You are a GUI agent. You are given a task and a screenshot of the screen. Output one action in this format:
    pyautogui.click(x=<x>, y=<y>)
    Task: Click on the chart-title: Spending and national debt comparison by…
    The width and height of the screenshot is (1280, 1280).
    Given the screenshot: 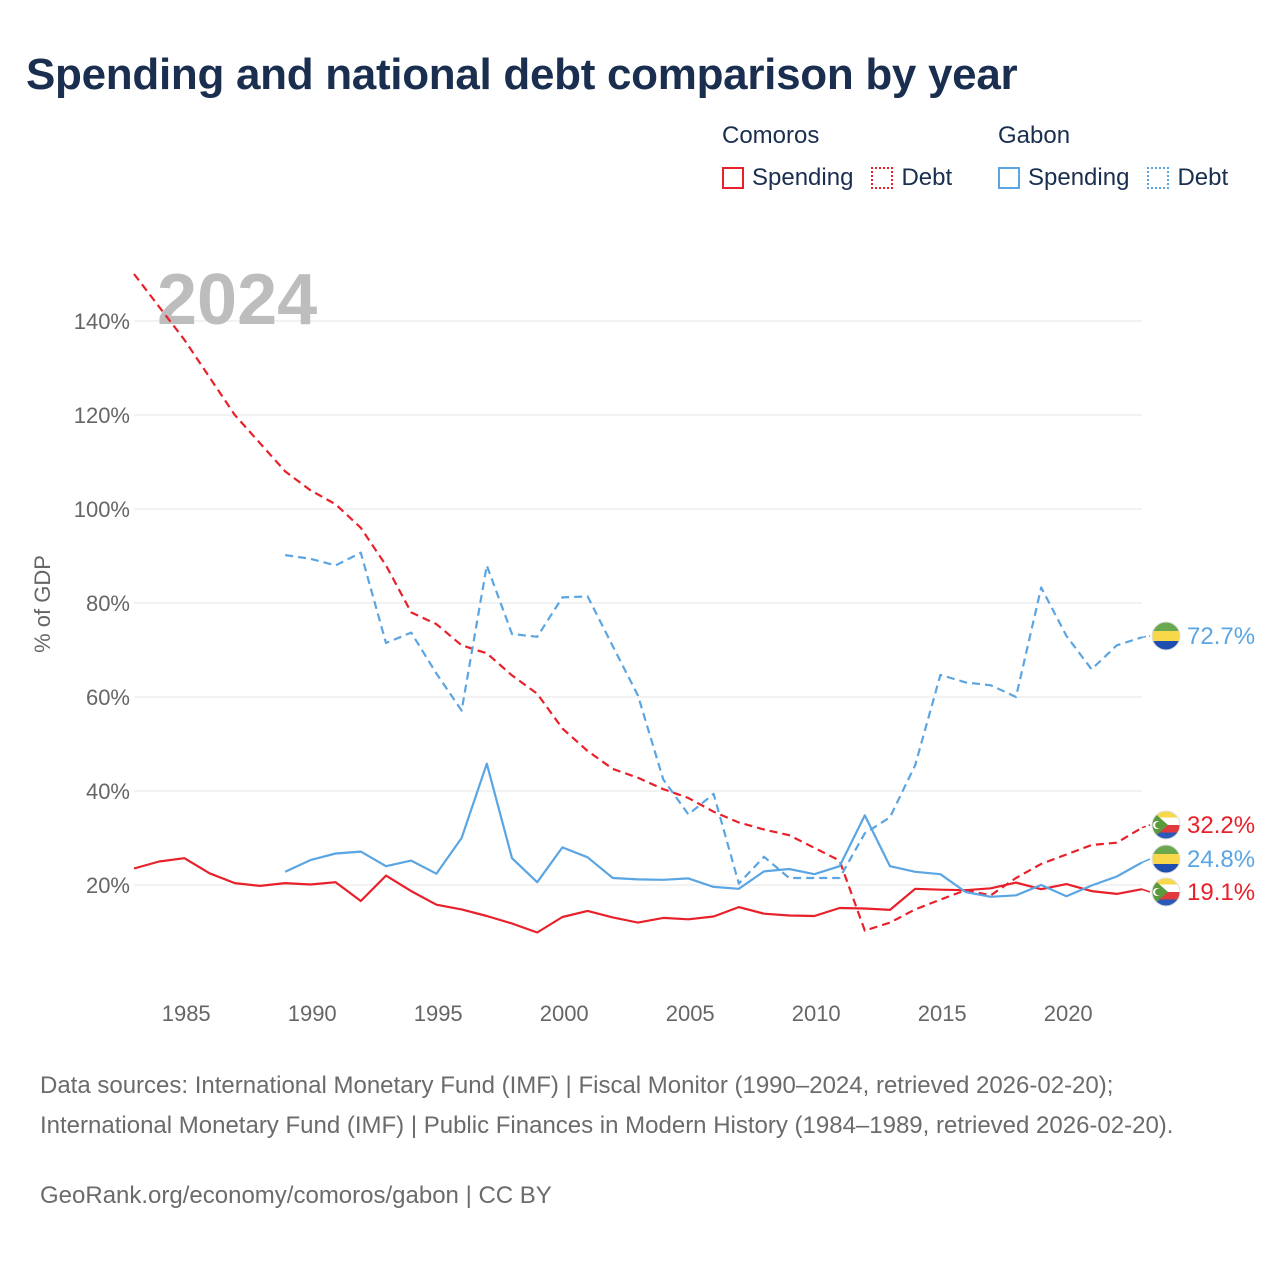 What is the action you would take?
    pyautogui.click(x=522, y=74)
    